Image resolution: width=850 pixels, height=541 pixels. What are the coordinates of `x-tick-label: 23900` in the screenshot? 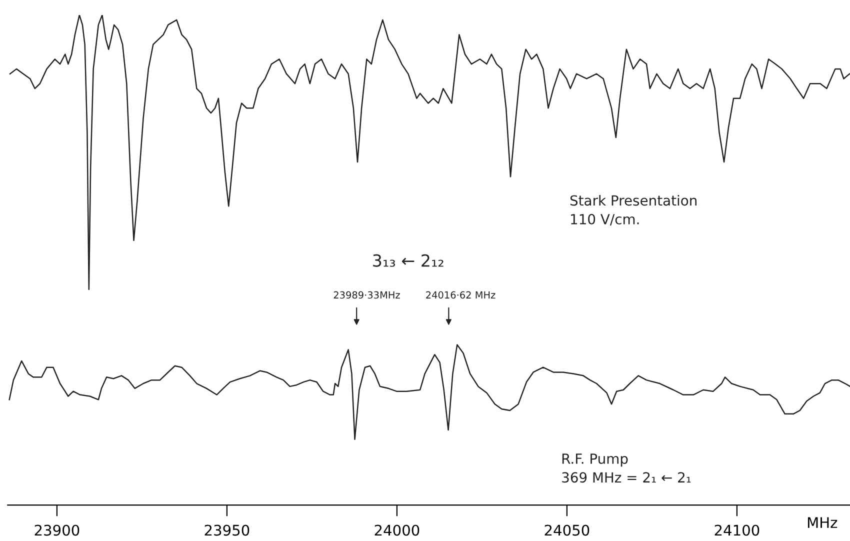 It's located at (57, 530).